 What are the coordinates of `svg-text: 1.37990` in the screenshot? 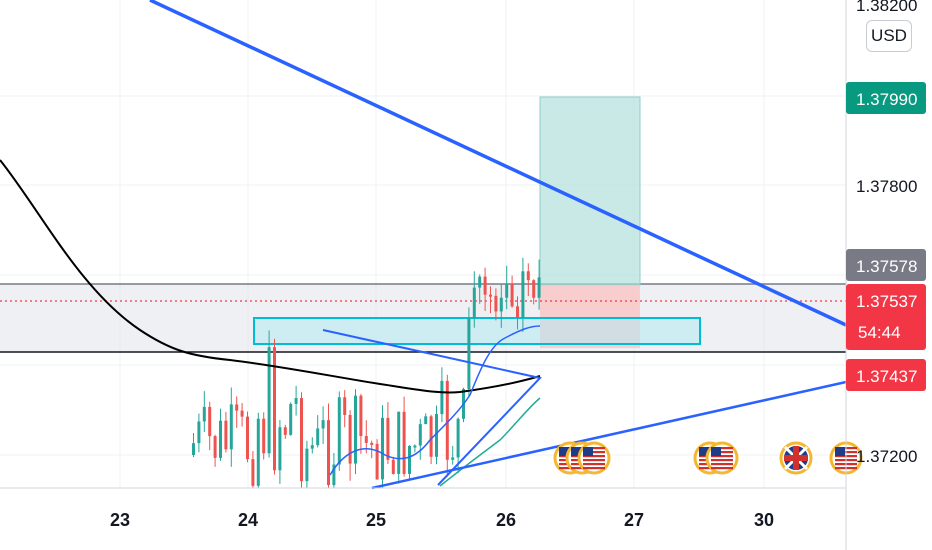 It's located at (886, 99).